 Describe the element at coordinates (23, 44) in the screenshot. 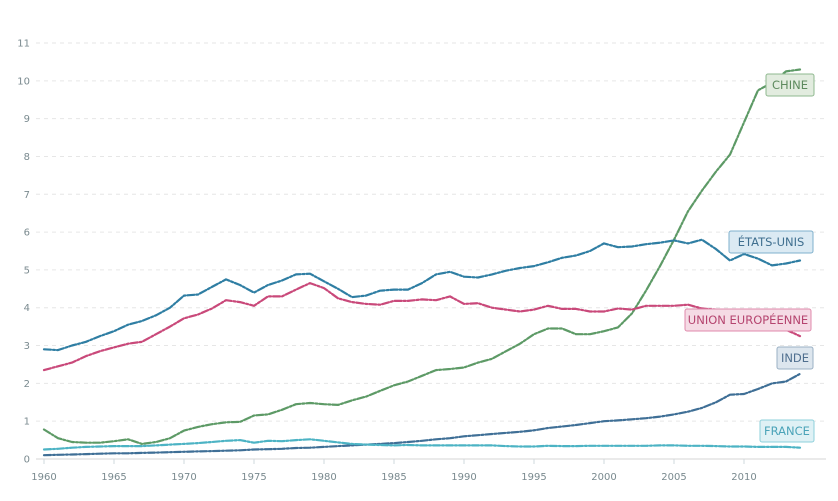

I see `y-tick-label-11: 11` at that location.